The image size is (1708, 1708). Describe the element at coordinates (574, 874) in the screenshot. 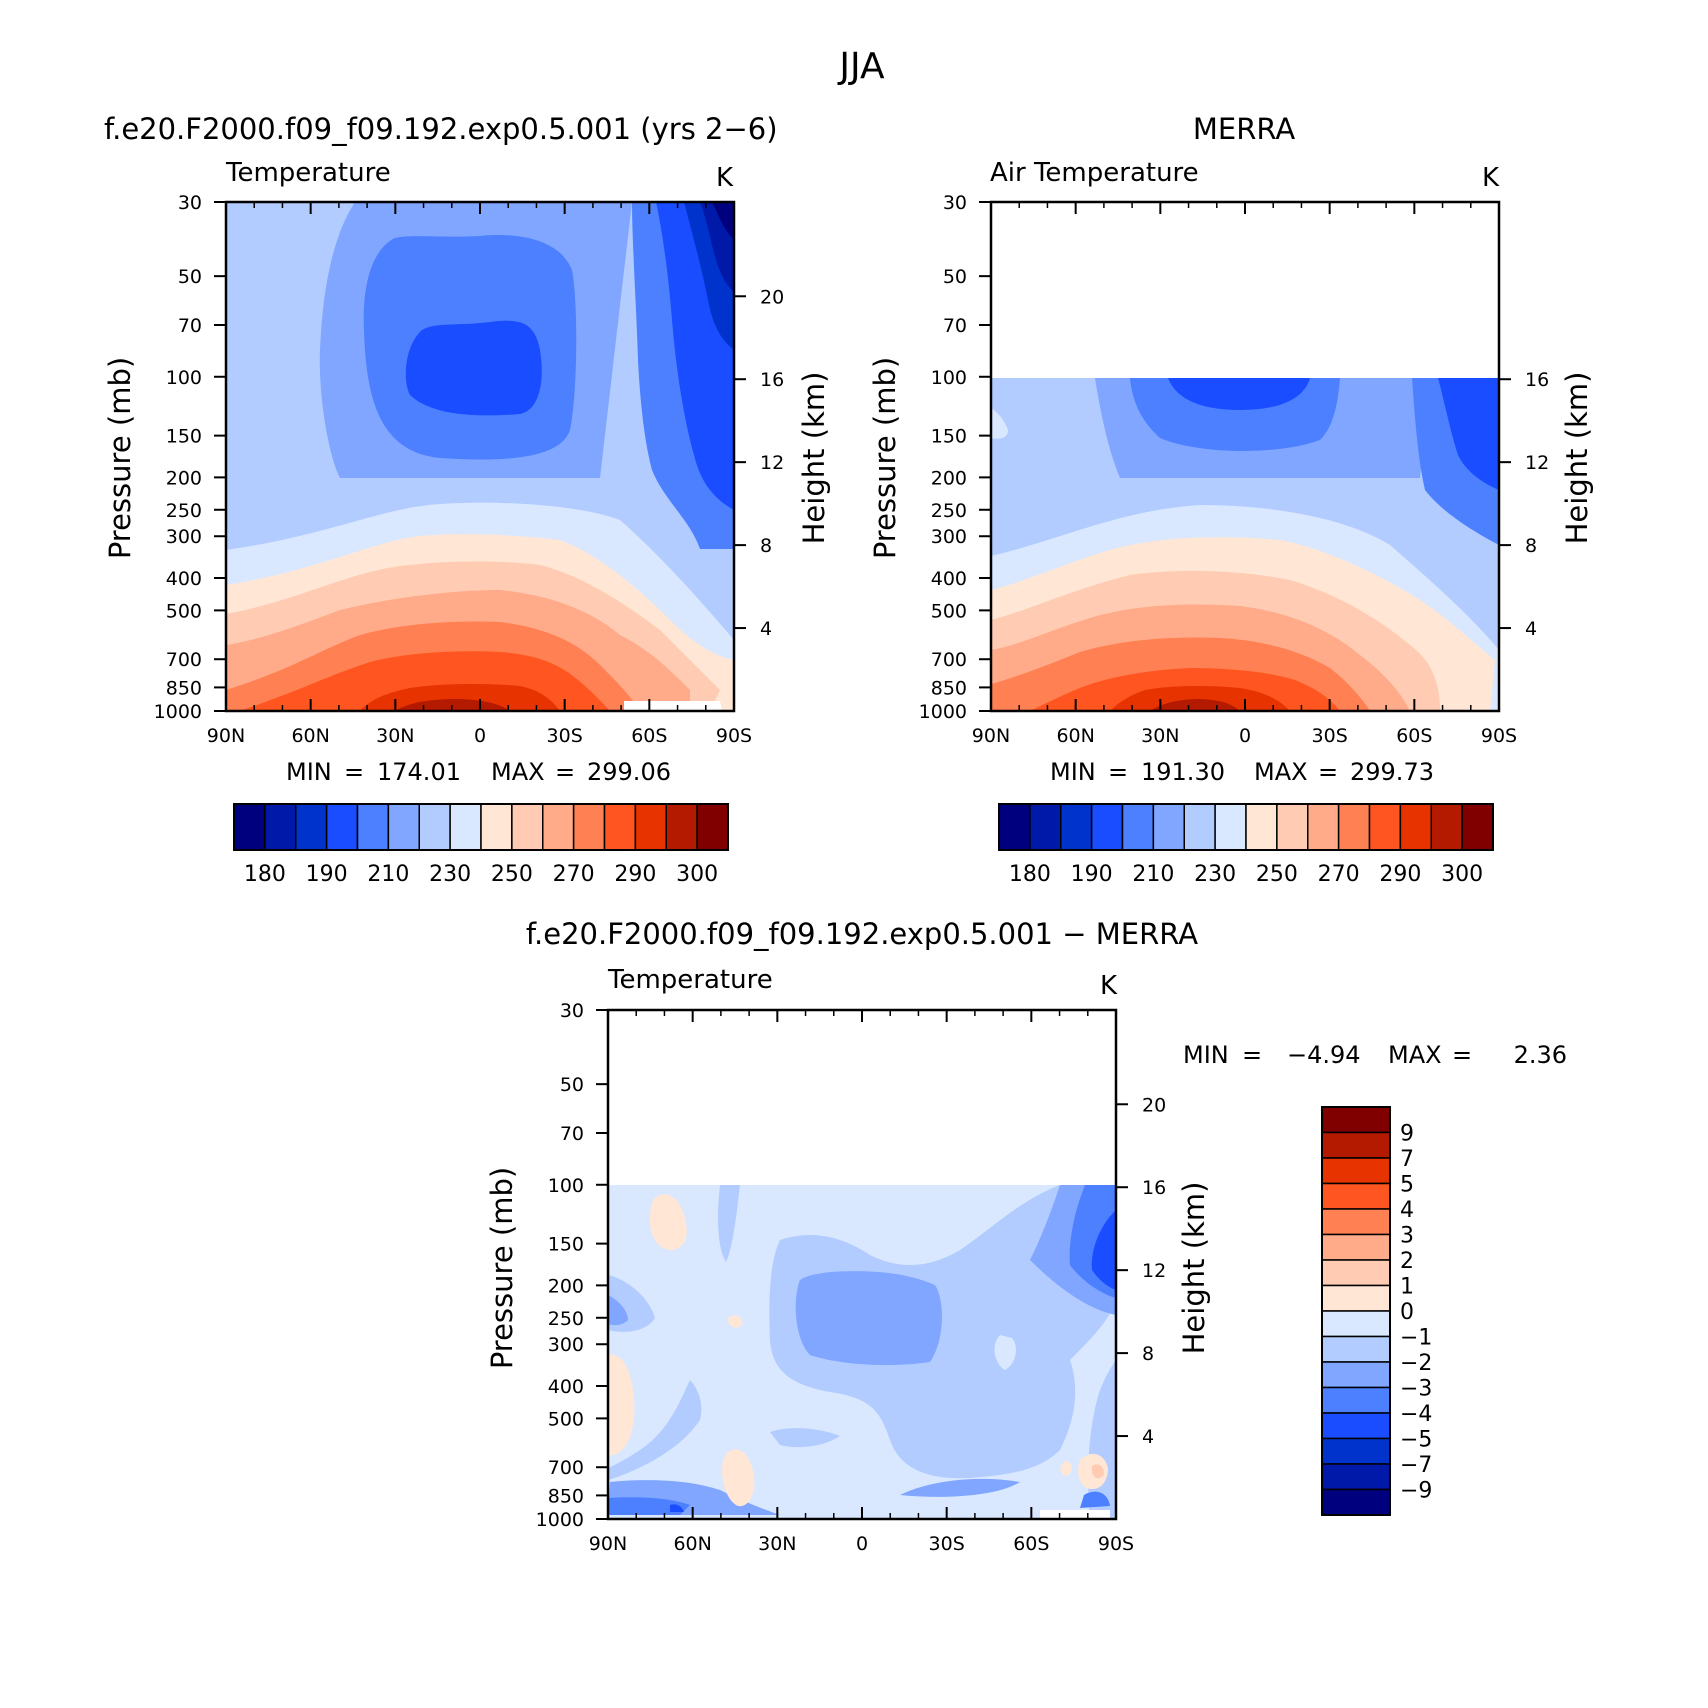

I see `colorbar-tick-label: 270` at that location.